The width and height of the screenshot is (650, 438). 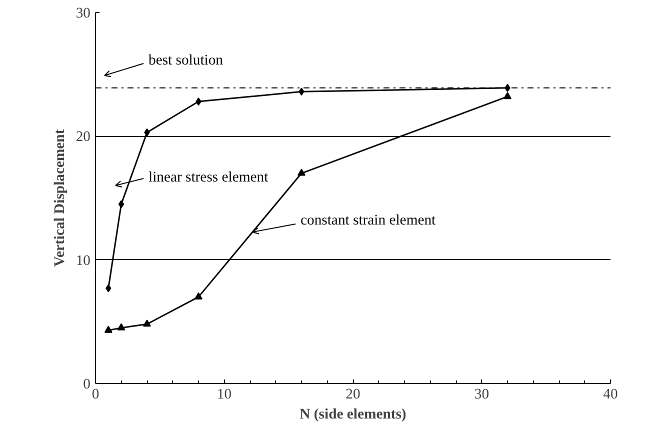 I want to click on x-tick-label: 20, so click(x=353, y=394).